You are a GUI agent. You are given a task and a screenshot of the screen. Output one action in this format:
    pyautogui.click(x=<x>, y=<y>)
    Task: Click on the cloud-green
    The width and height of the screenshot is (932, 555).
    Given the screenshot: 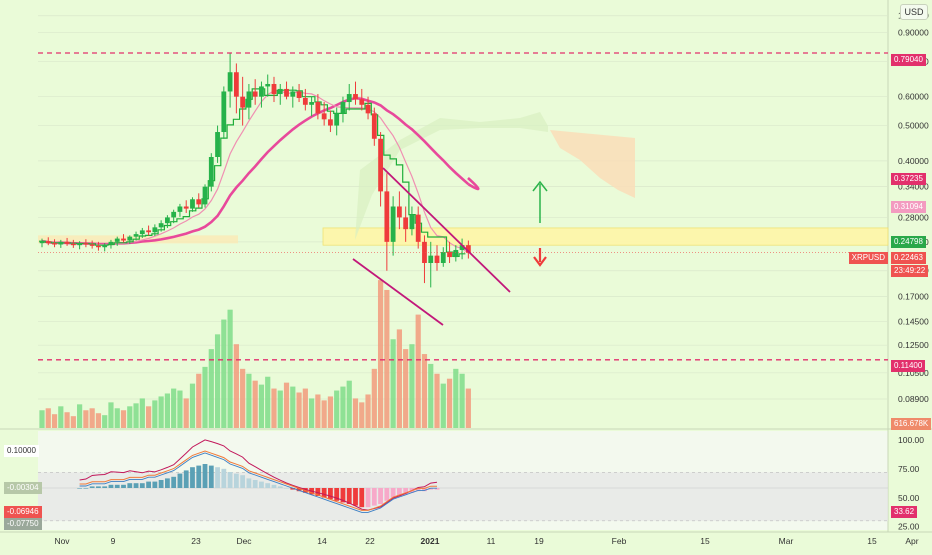 What is the action you would take?
    pyautogui.click(x=451, y=176)
    